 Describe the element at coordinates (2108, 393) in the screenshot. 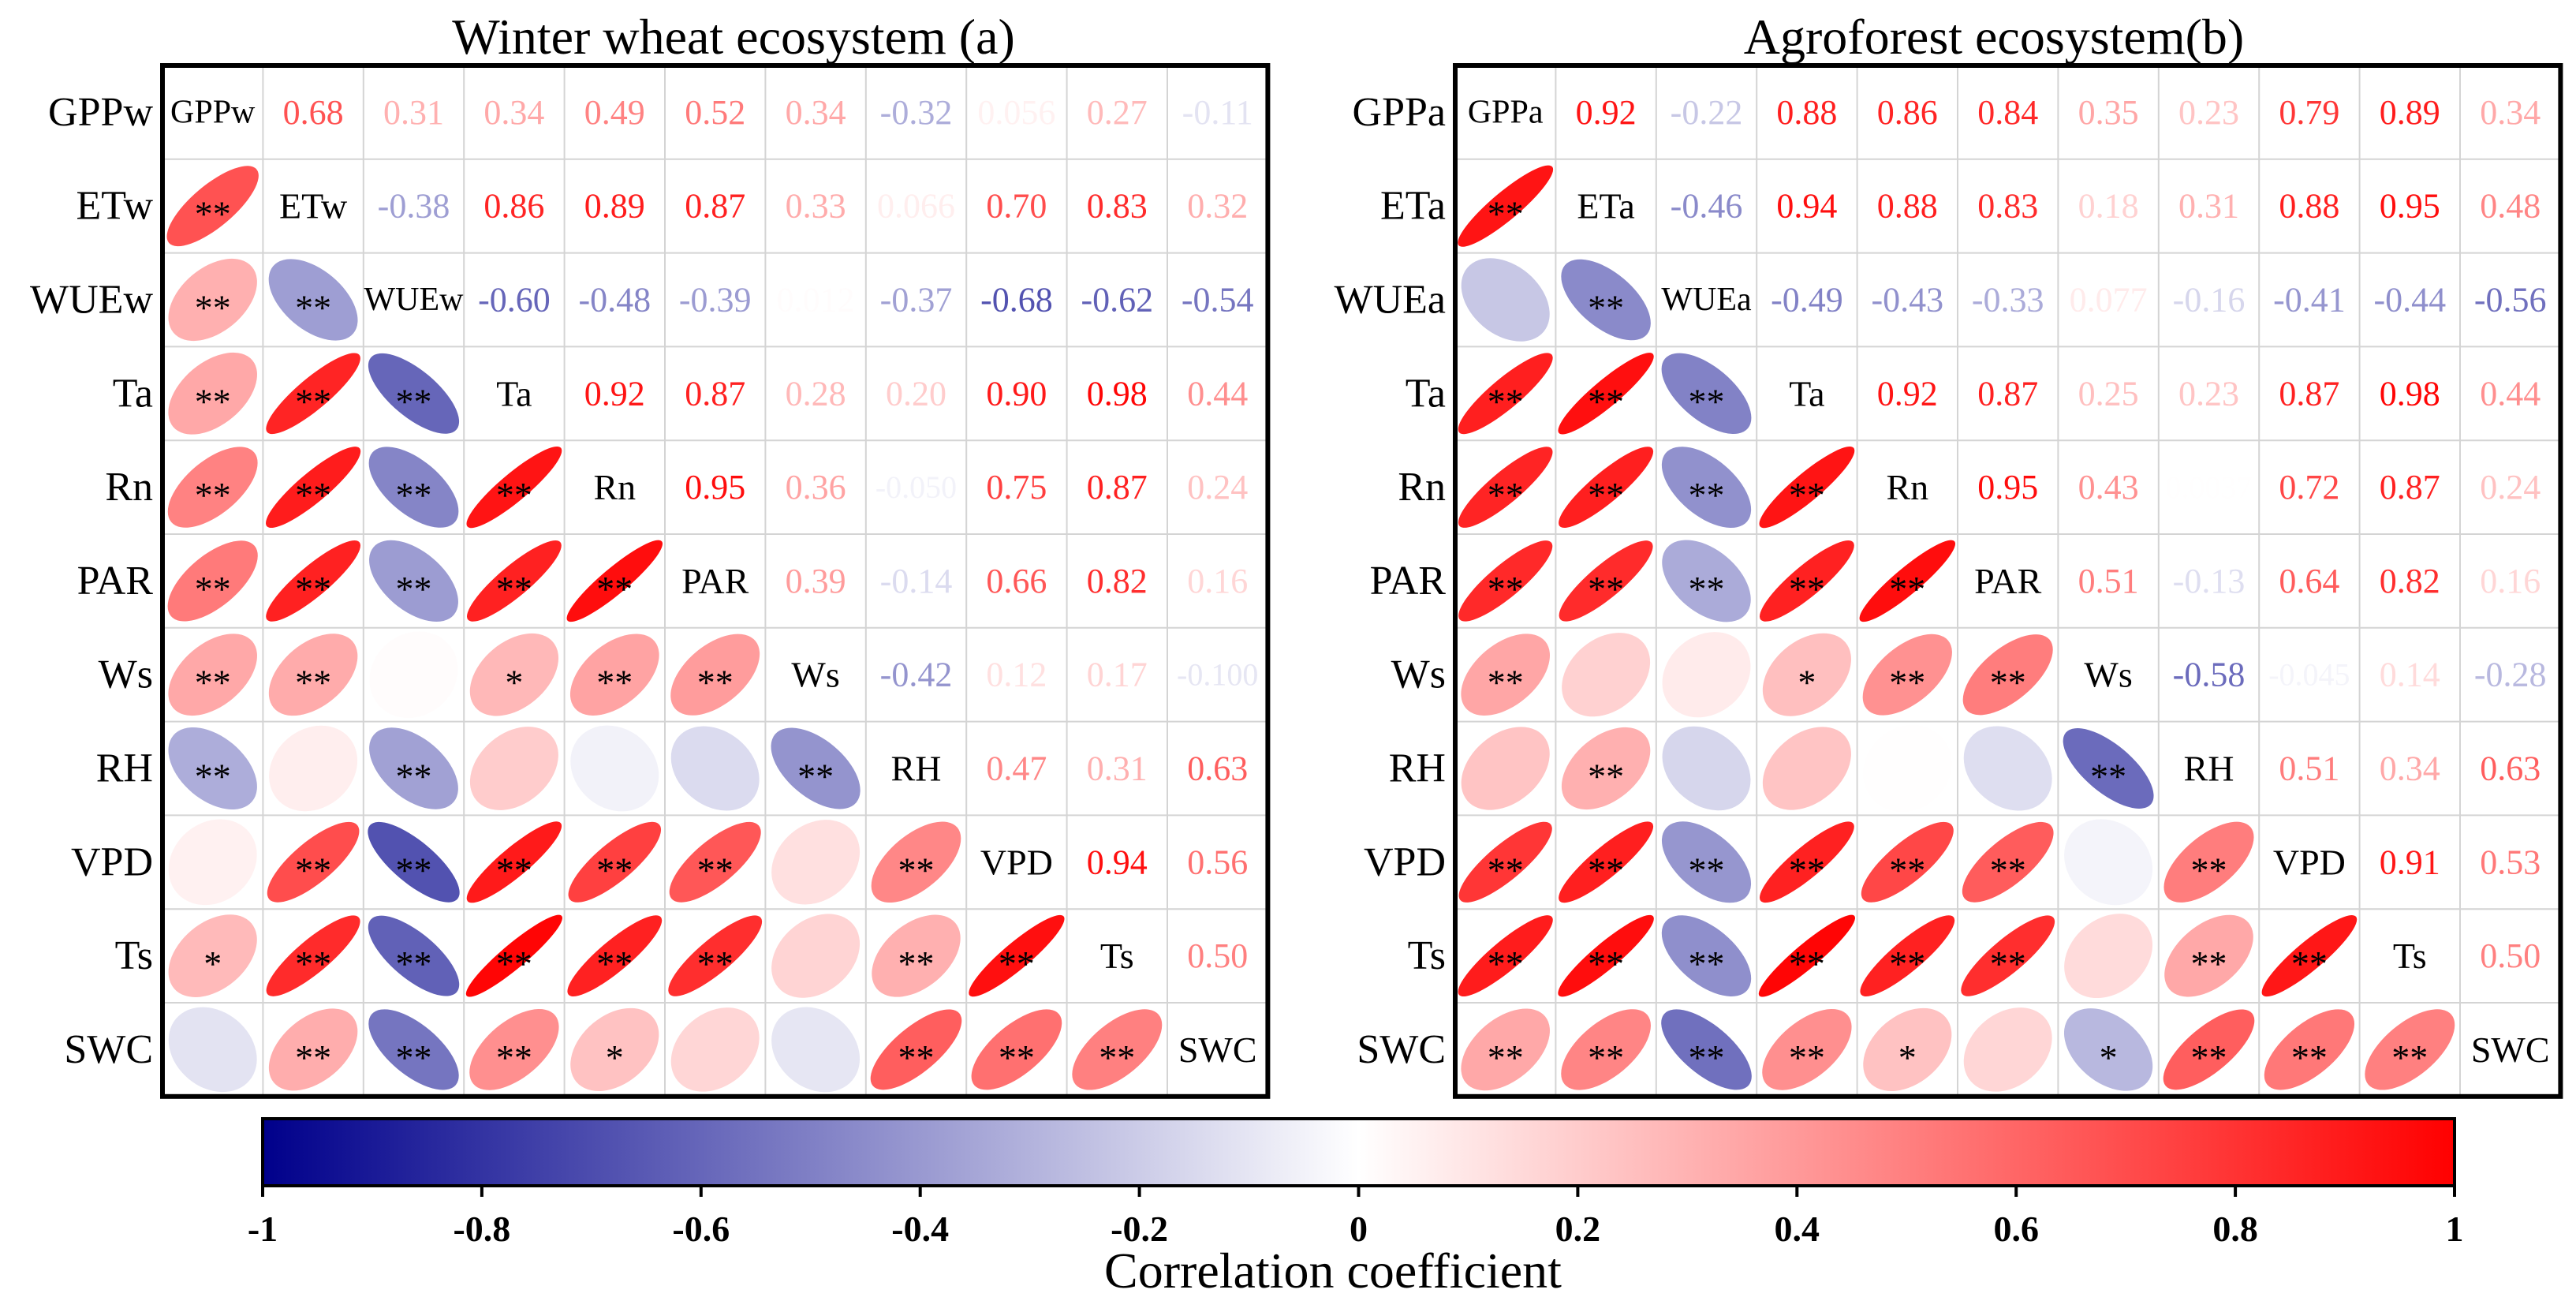

I see `coefficient-value: 0.25` at that location.